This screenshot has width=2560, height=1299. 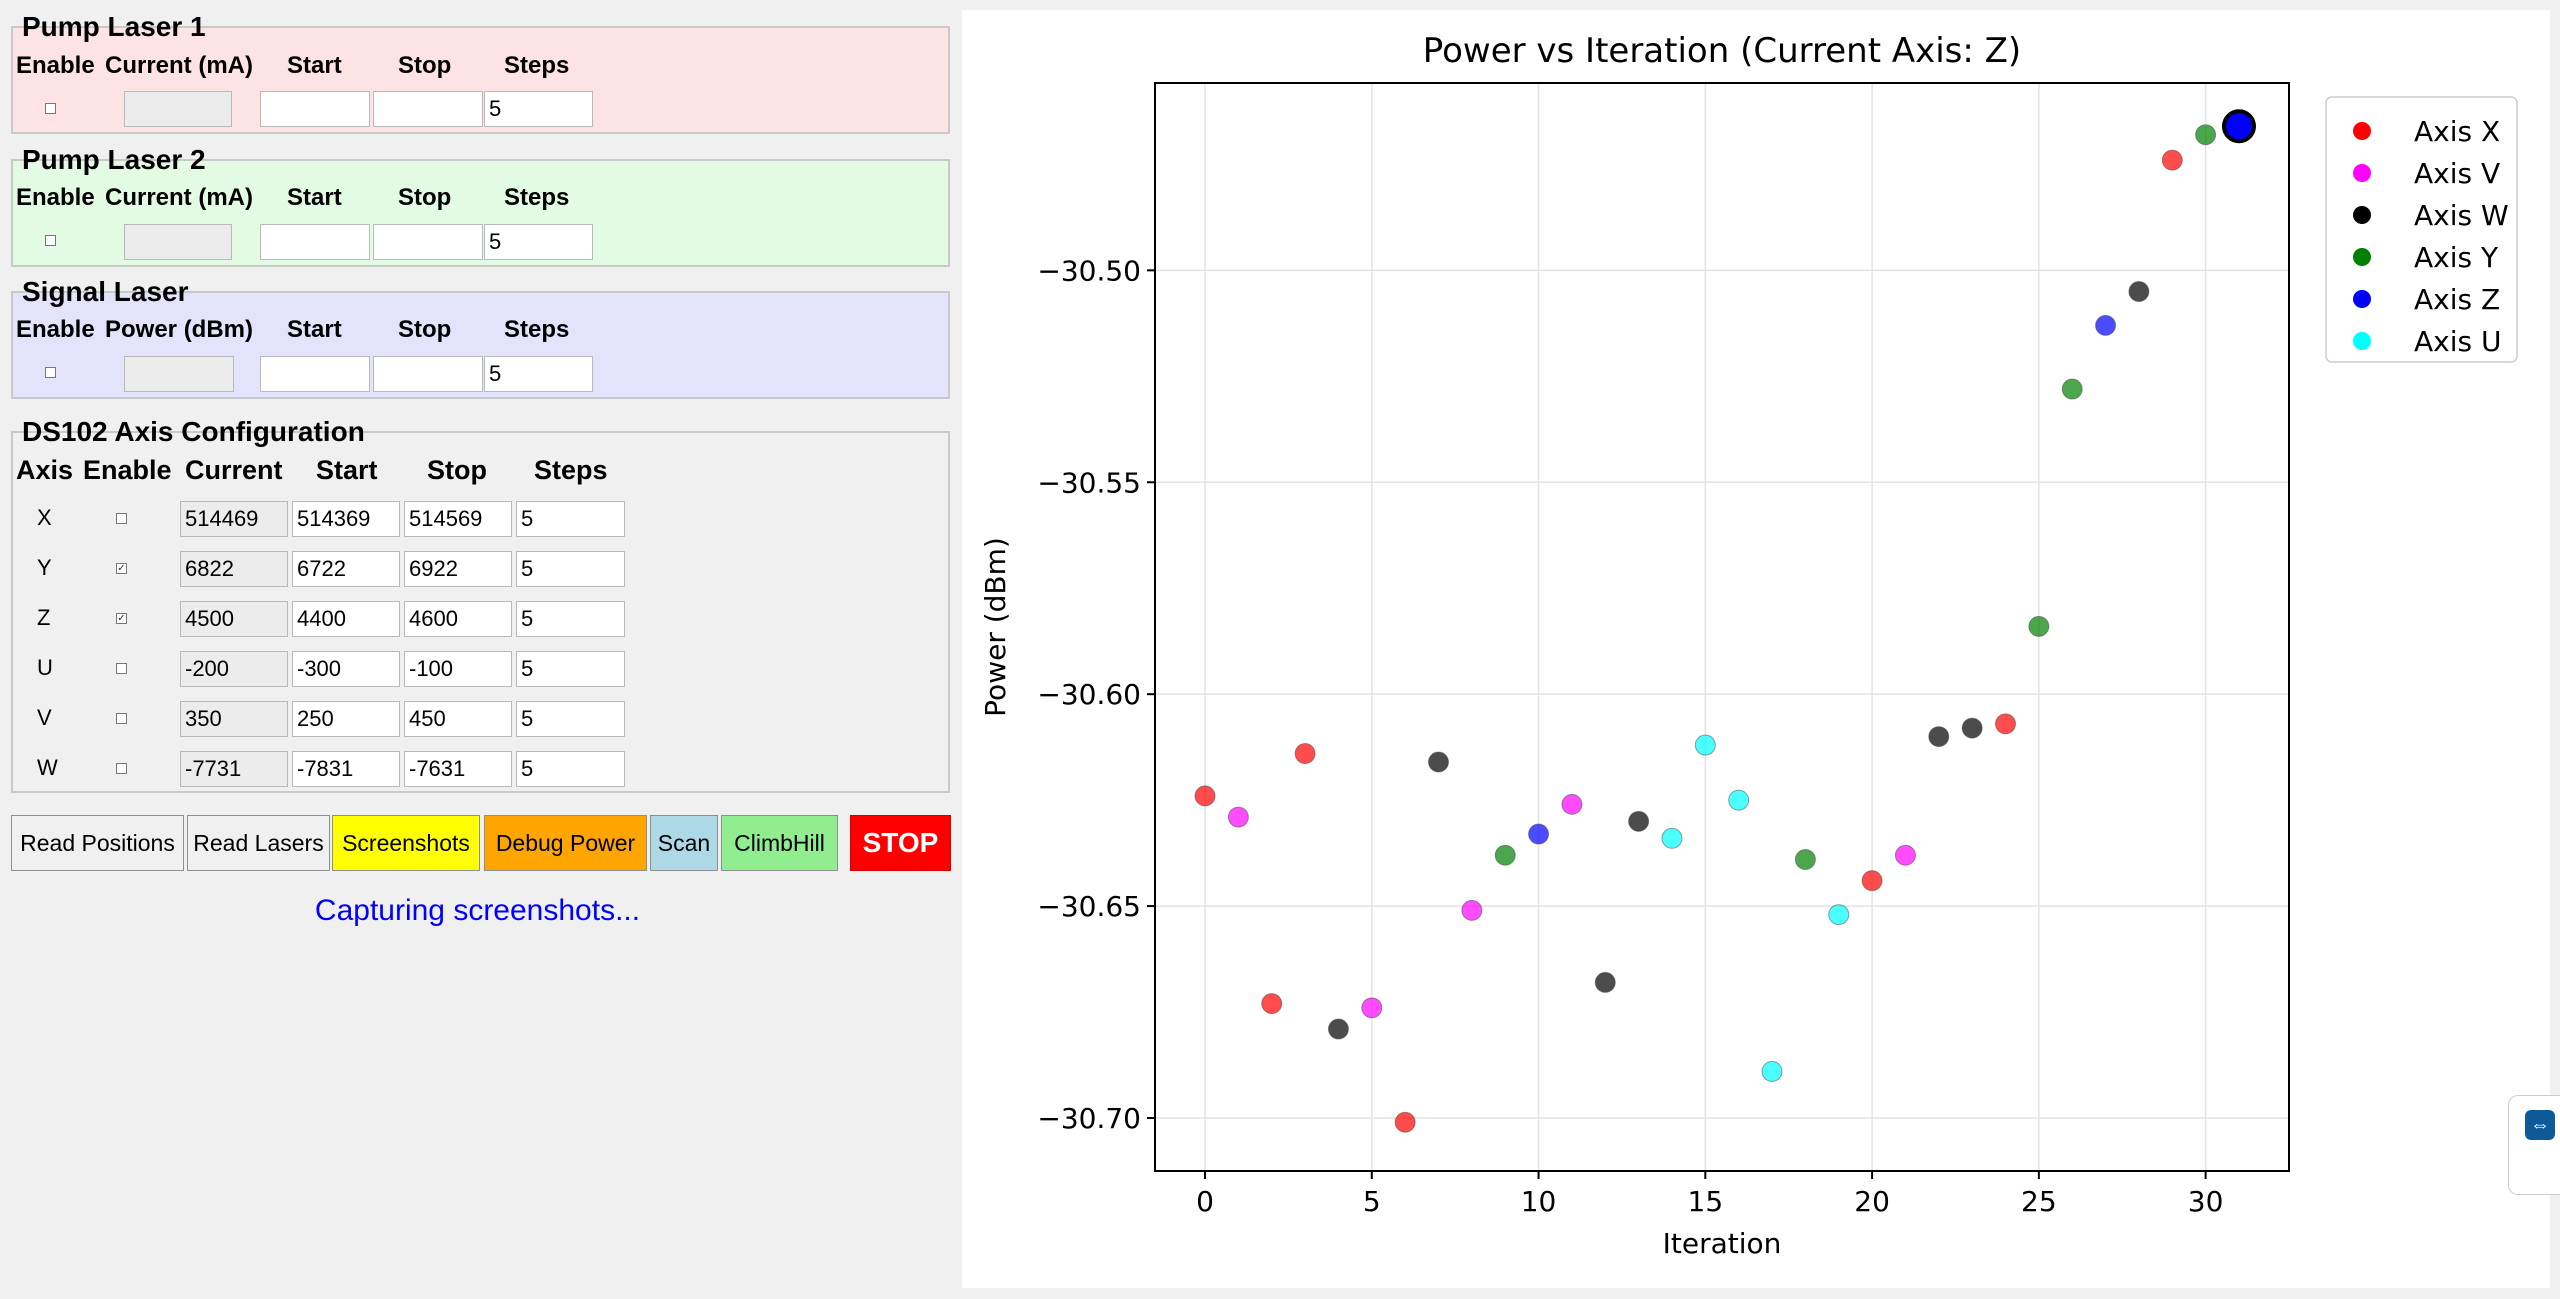 What do you see at coordinates (178, 109) in the screenshot?
I see `pump1-current-field` at bounding box center [178, 109].